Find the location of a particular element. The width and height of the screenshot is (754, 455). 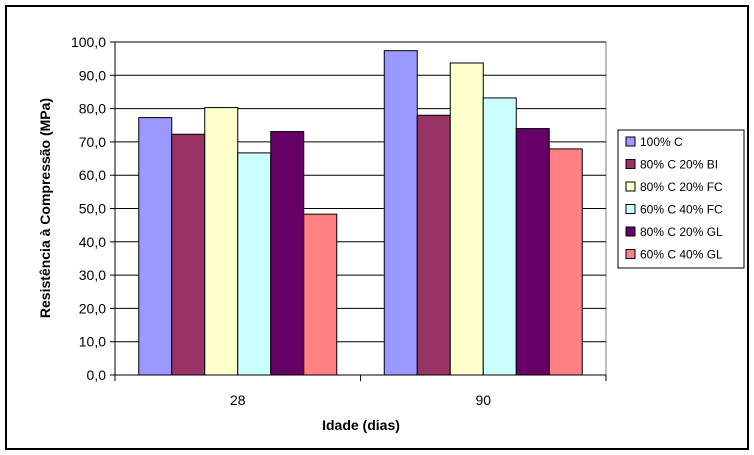

y-tick-label: 30,0 is located at coordinates (92, 275).